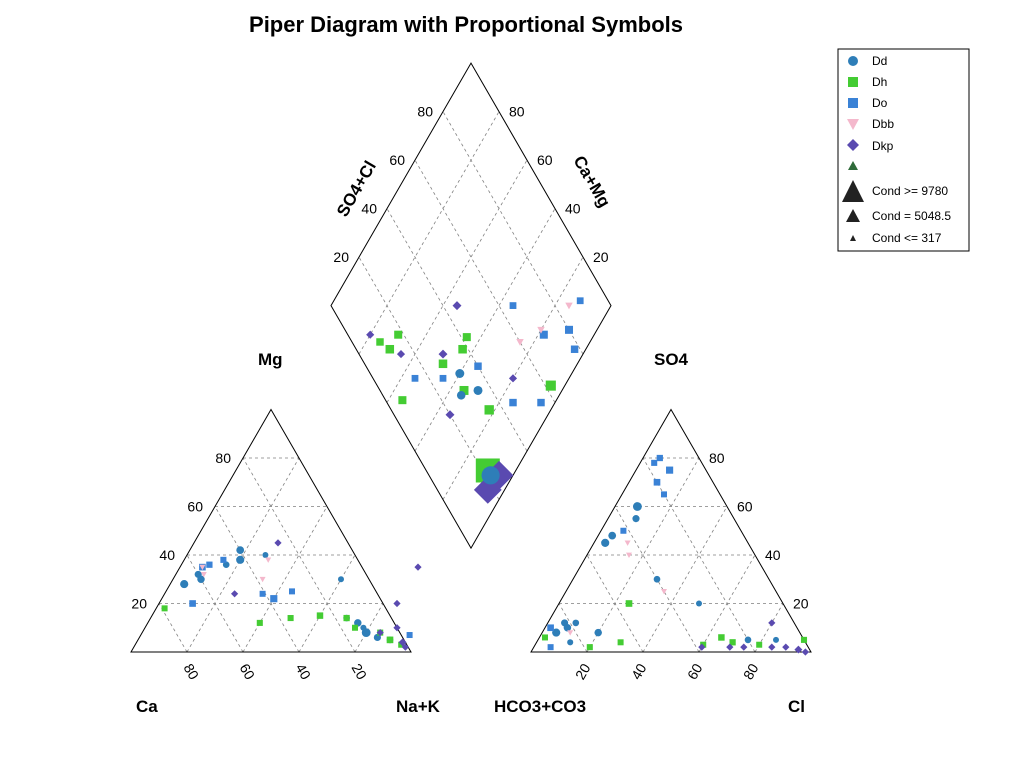 The height and width of the screenshot is (768, 1024). What do you see at coordinates (853, 215) in the screenshot?
I see `legend-size-medium-marker` at bounding box center [853, 215].